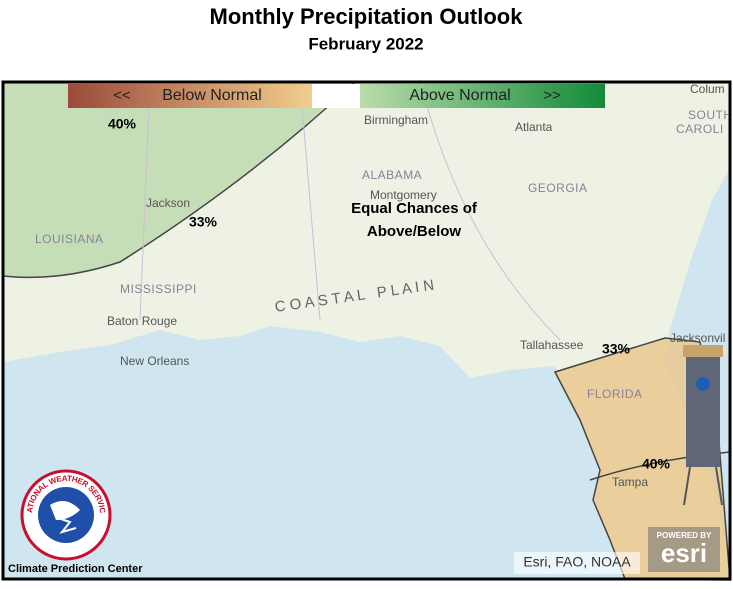  What do you see at coordinates (710, 115) in the screenshot?
I see `state-label: SOUTH` at bounding box center [710, 115].